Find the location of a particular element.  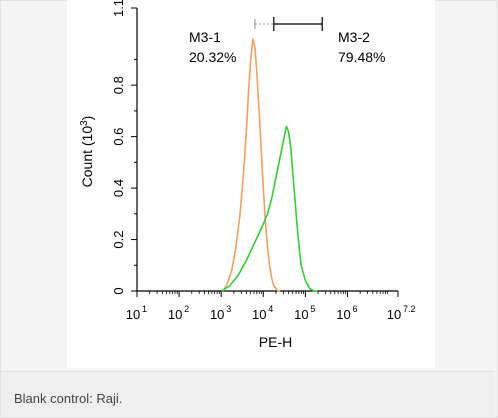

x-tick-exponent: 3 is located at coordinates (228, 309).